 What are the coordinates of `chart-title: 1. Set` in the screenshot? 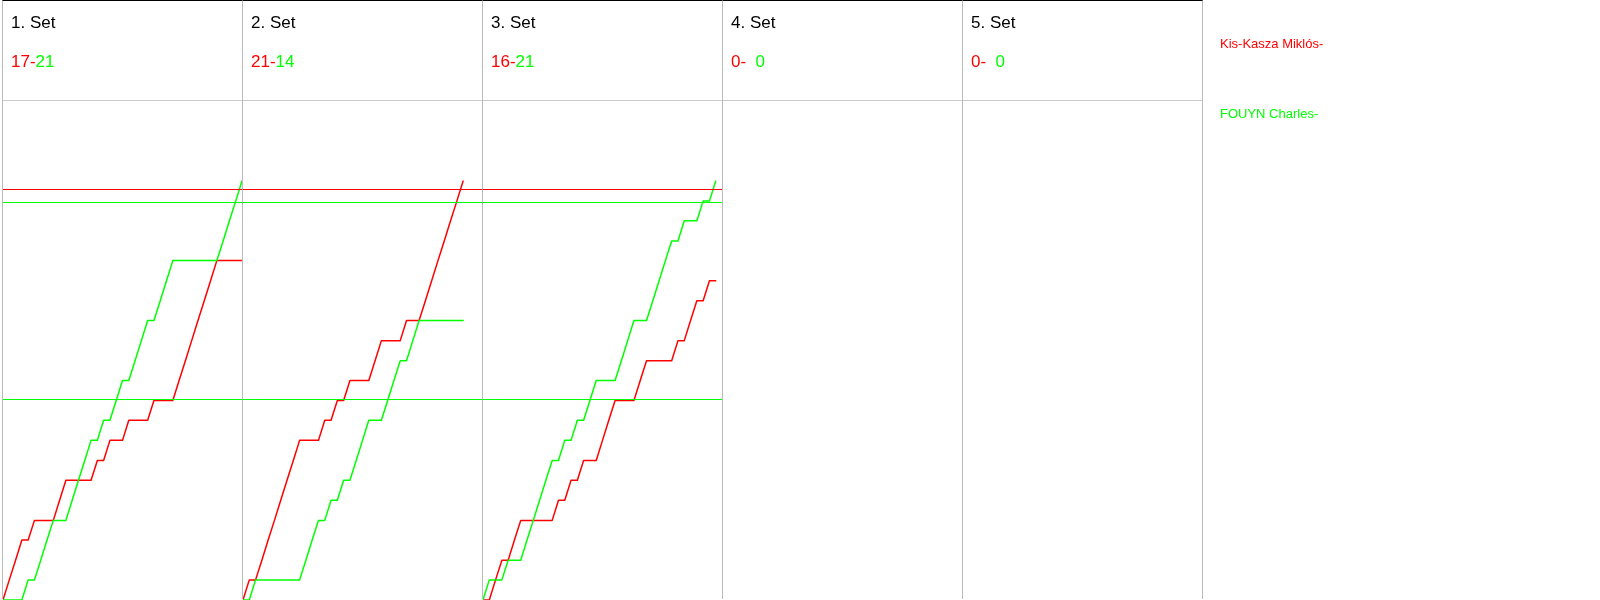 It's located at (33, 23).